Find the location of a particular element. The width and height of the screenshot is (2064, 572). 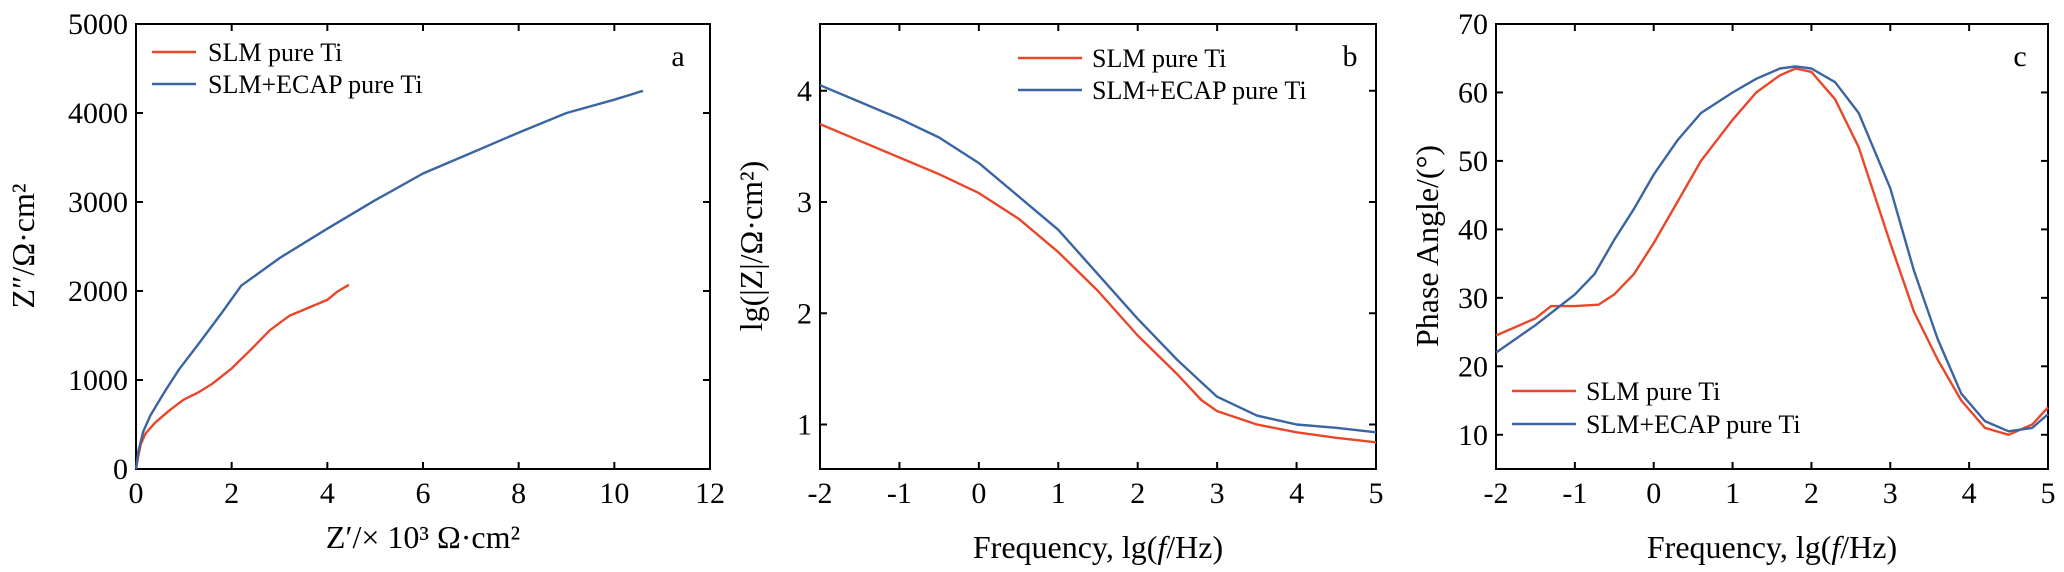

panel-a-xlabel: Z′/× 10³ Ω·cm² is located at coordinates (423, 537).